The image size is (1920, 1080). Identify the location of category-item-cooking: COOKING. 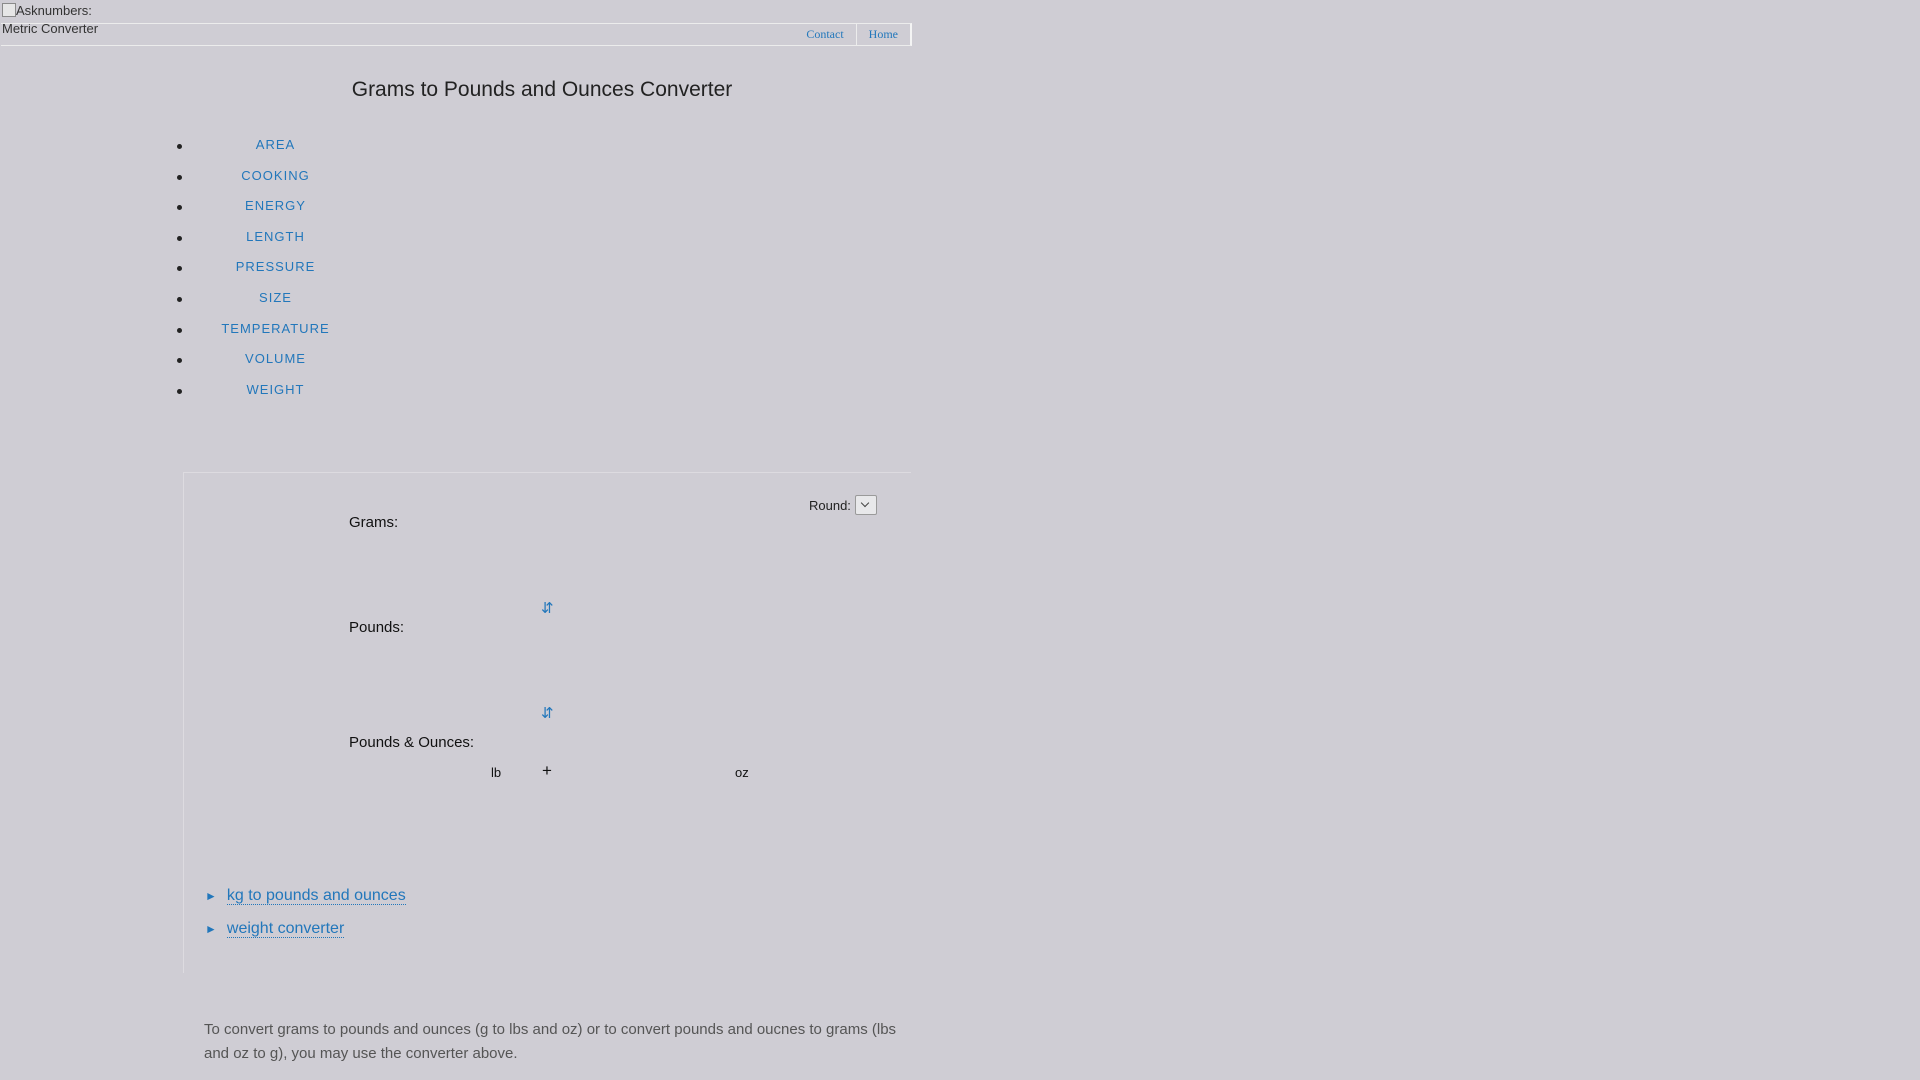
(274, 178).